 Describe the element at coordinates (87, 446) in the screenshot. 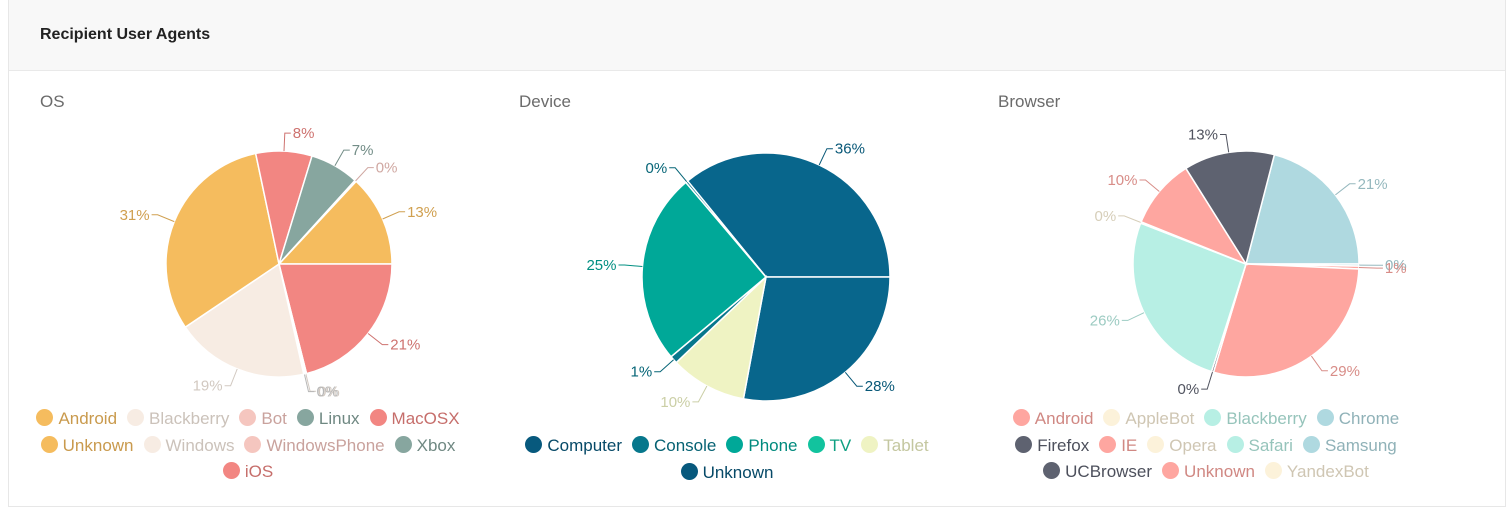

I see `os-legend-item-unknown: Unknown` at that location.